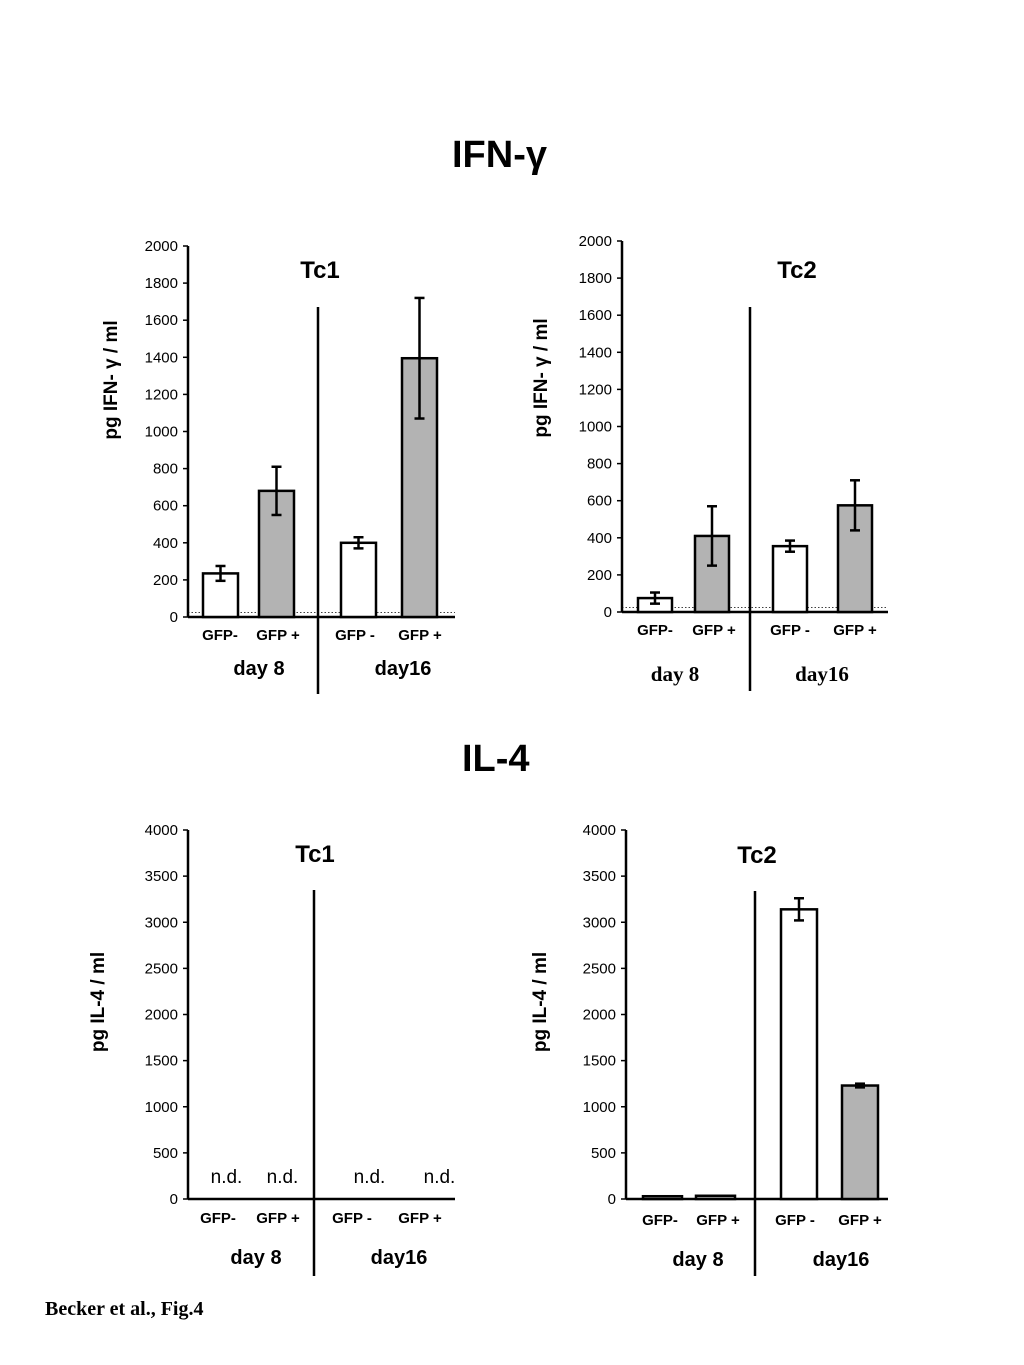  Describe the element at coordinates (499, 155) in the screenshot. I see `ifn-section-title: IFN-γ` at that location.